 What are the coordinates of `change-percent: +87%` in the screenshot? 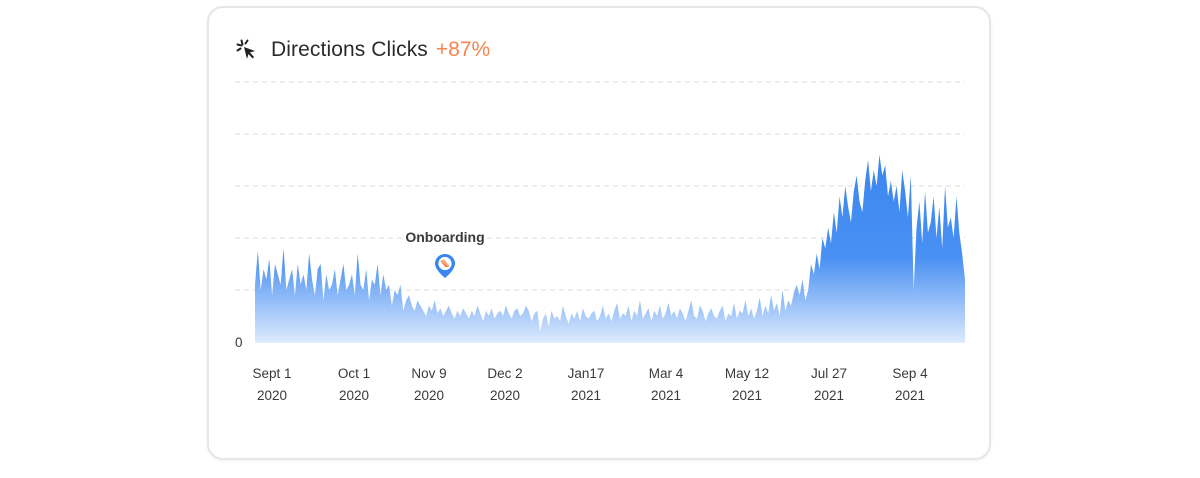 It's located at (463, 49).